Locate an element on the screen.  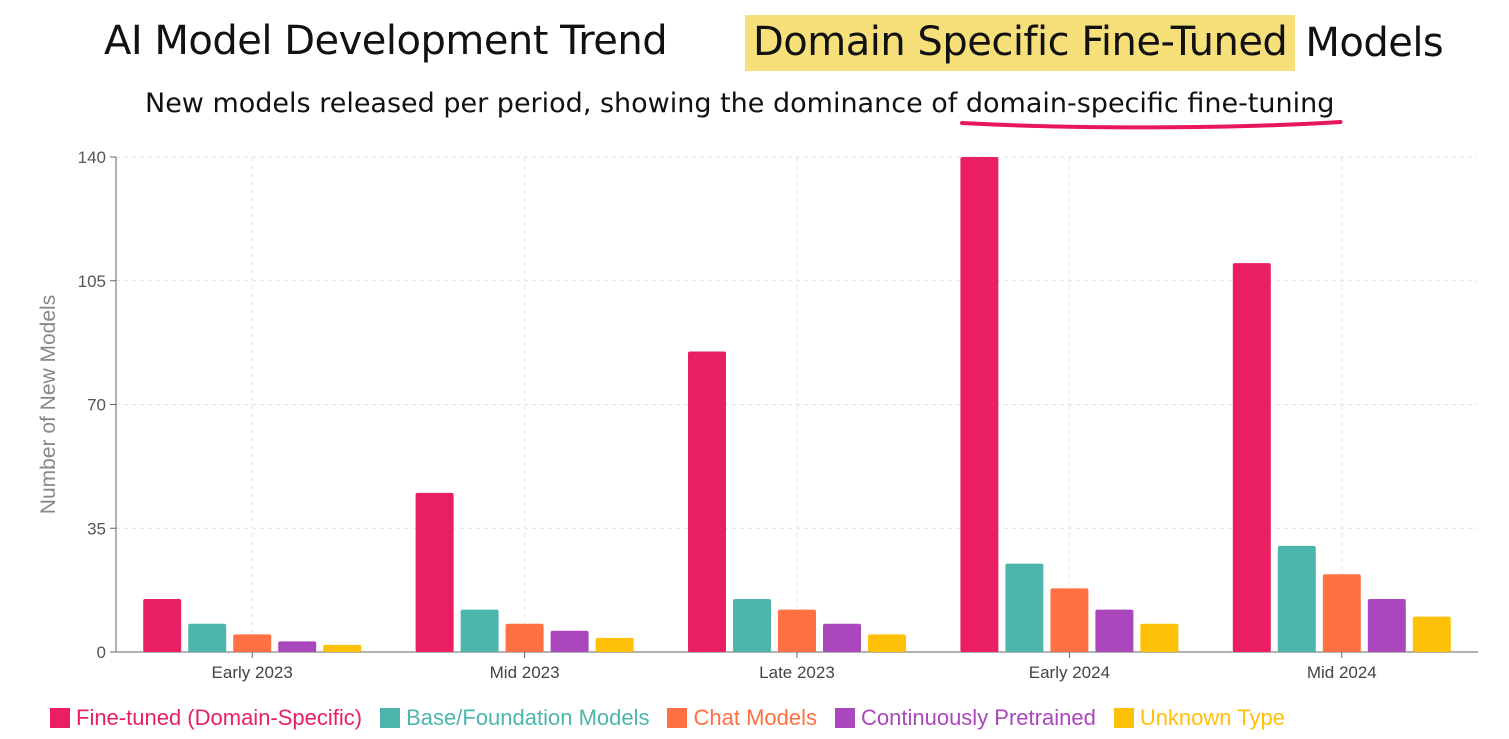
chart-title-right: Domain Specific Fine-Tuned Models is located at coordinates (1094, 43).